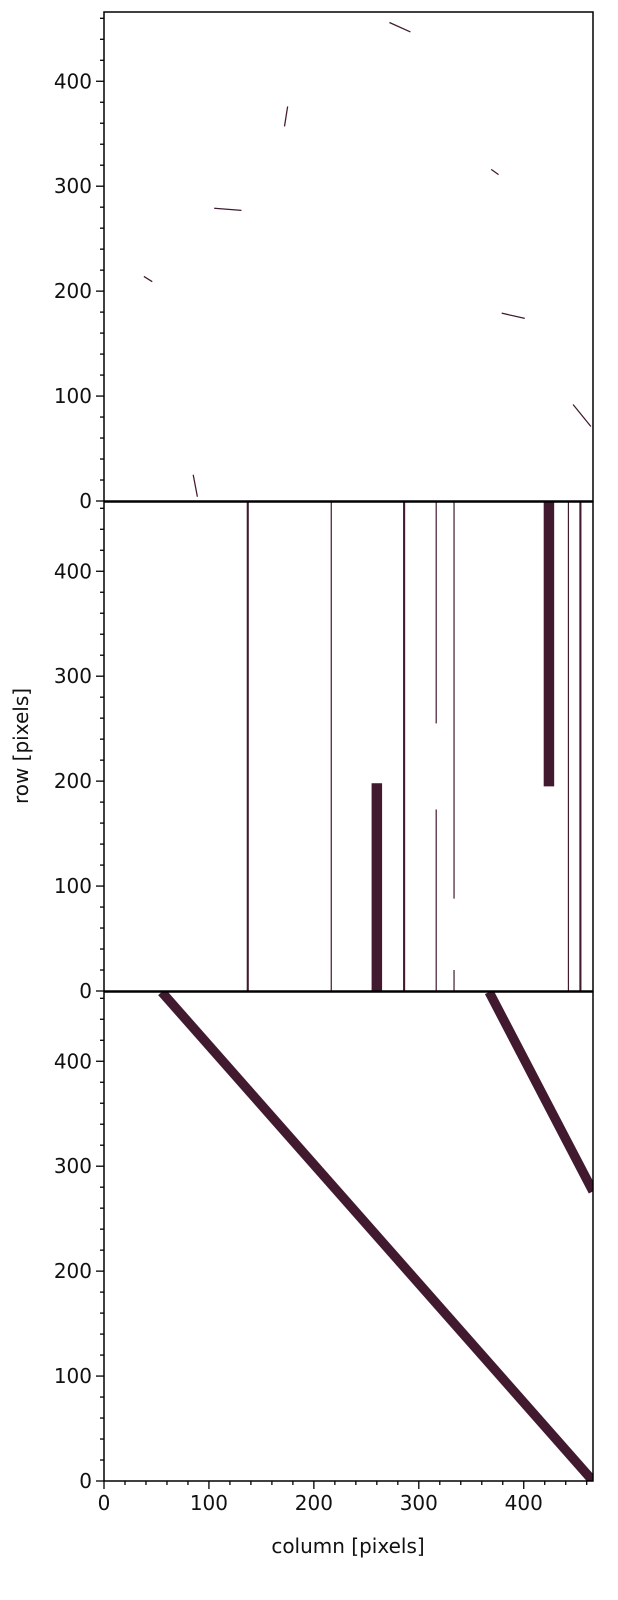  Describe the element at coordinates (524, 1503) in the screenshot. I see `x-tick-label: 400` at that location.